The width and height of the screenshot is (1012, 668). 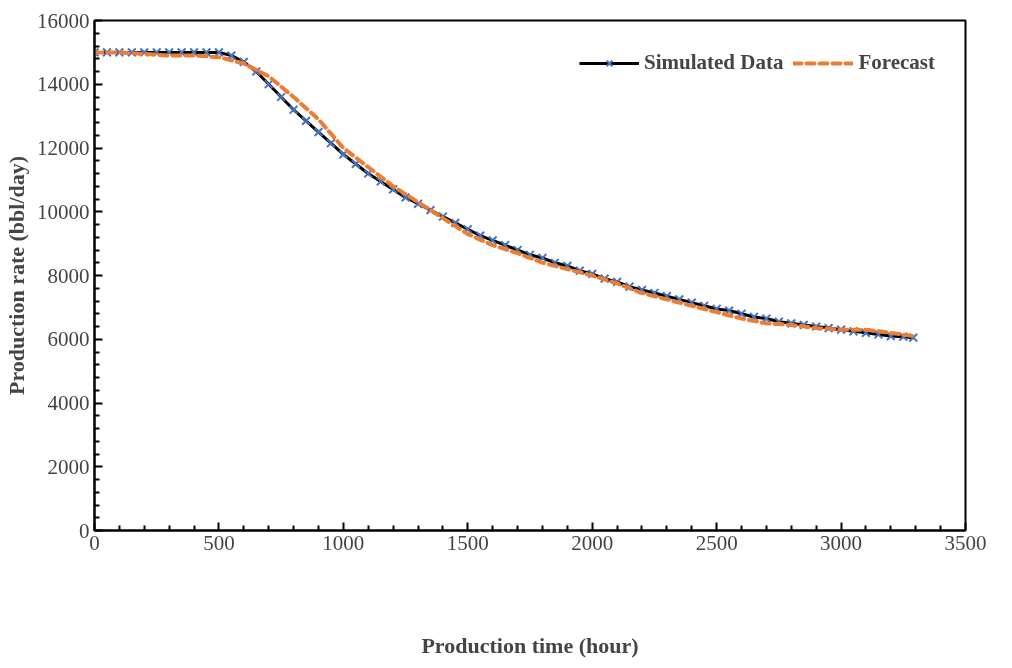 What do you see at coordinates (716, 542) in the screenshot?
I see `x-tick-label: 2500` at bounding box center [716, 542].